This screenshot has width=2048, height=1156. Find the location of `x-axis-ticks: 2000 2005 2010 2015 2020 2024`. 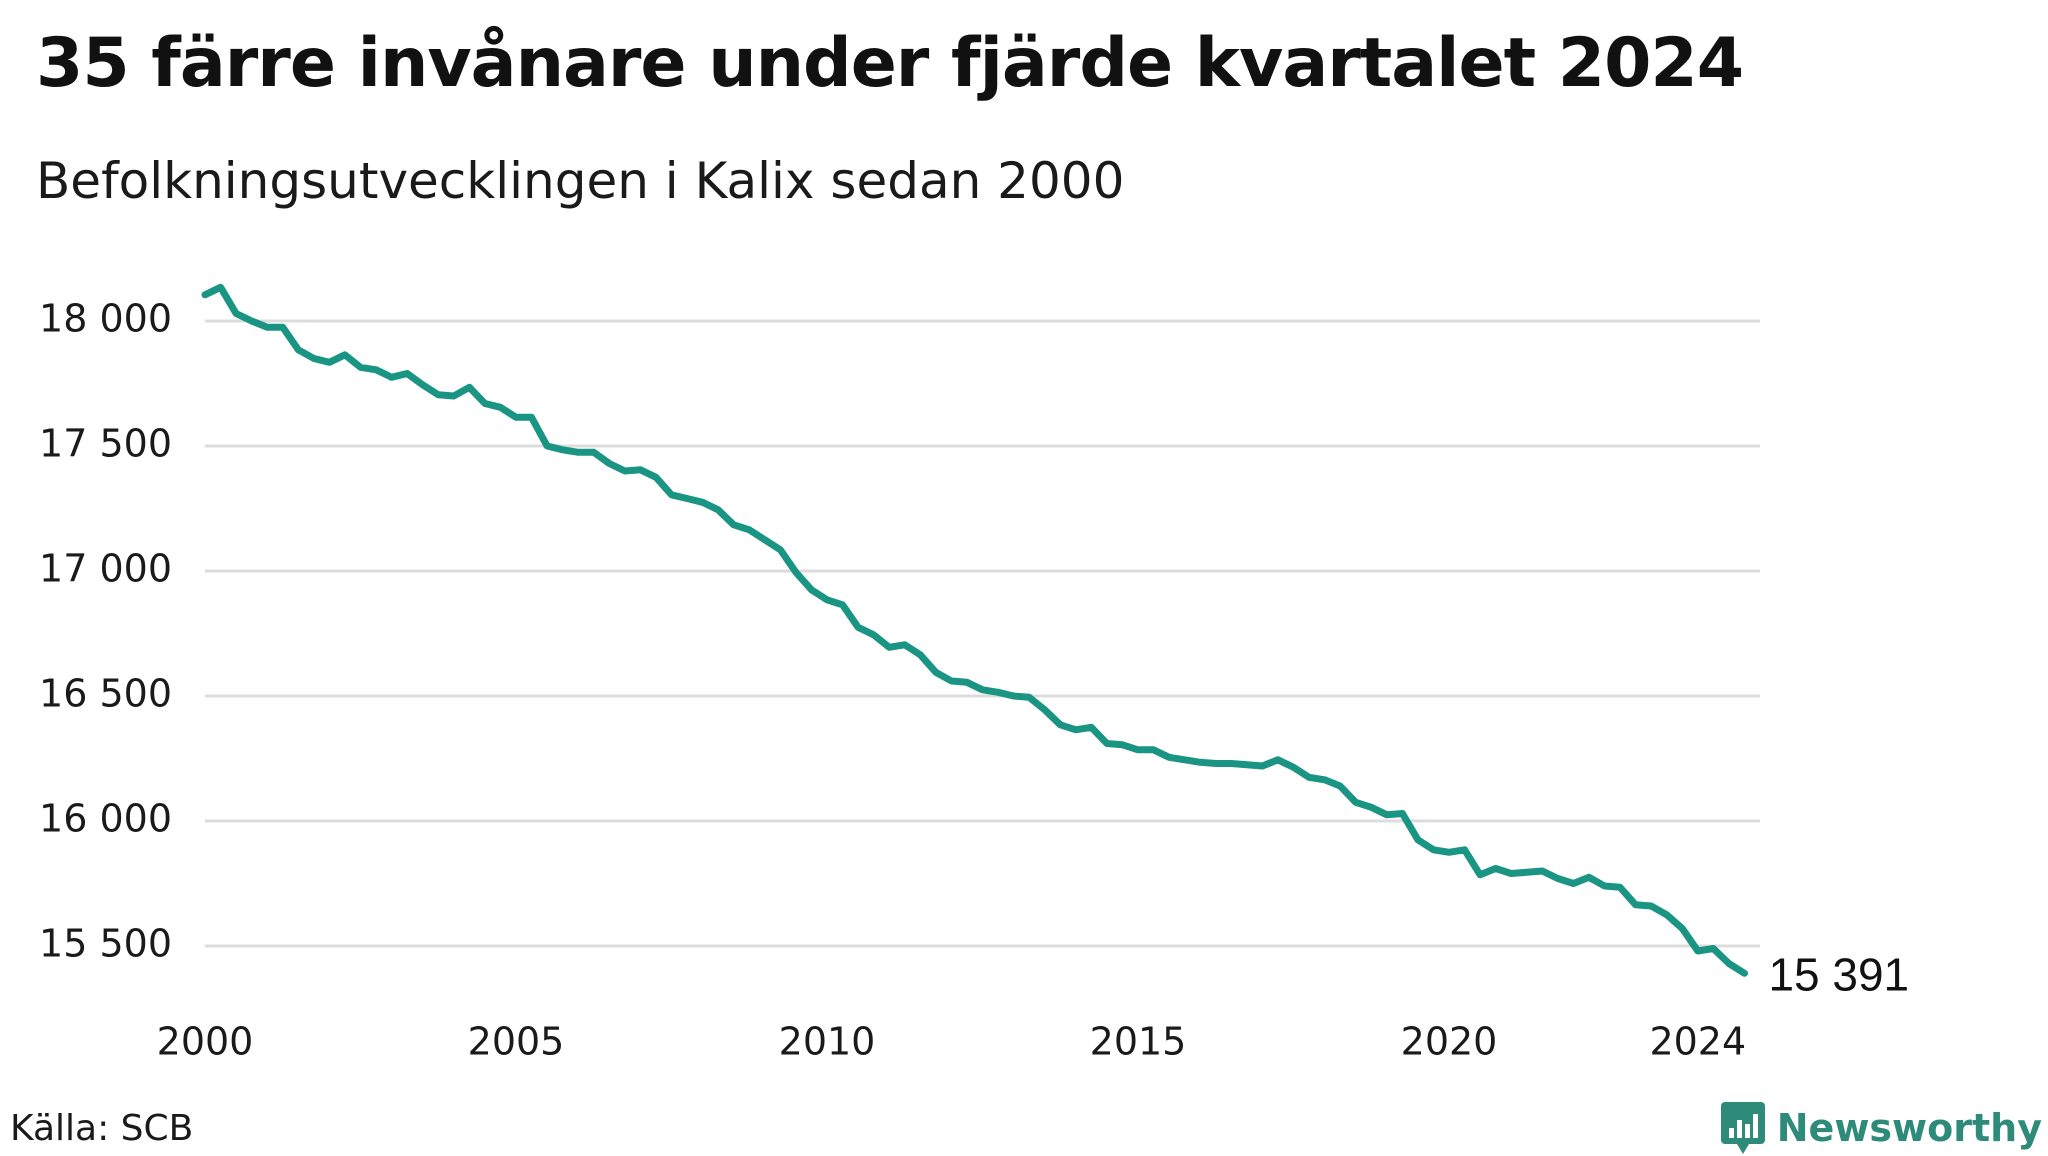

x-axis-ticks: 2000 2005 2010 2015 2020 2024 is located at coordinates (952, 1042).